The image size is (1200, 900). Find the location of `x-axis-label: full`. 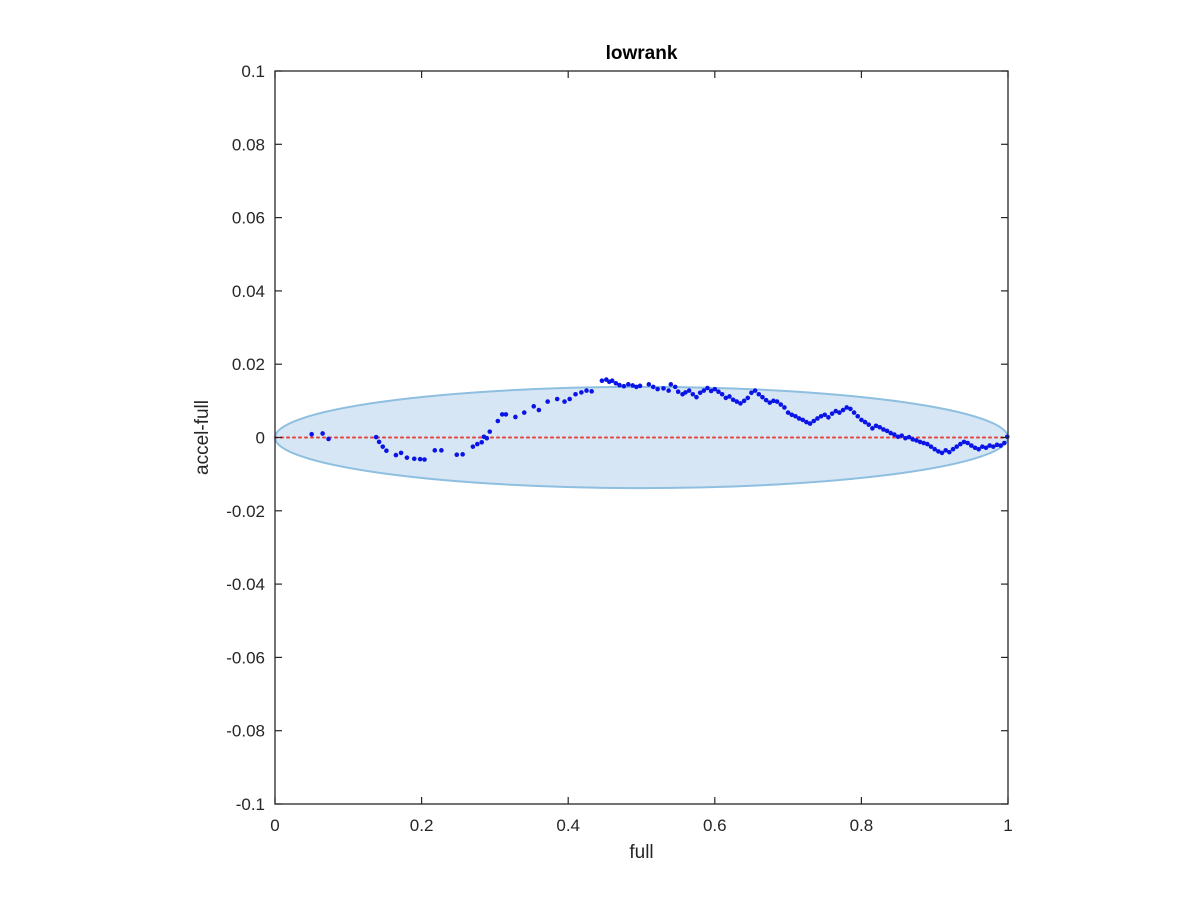

x-axis-label: full is located at coordinates (641, 852).